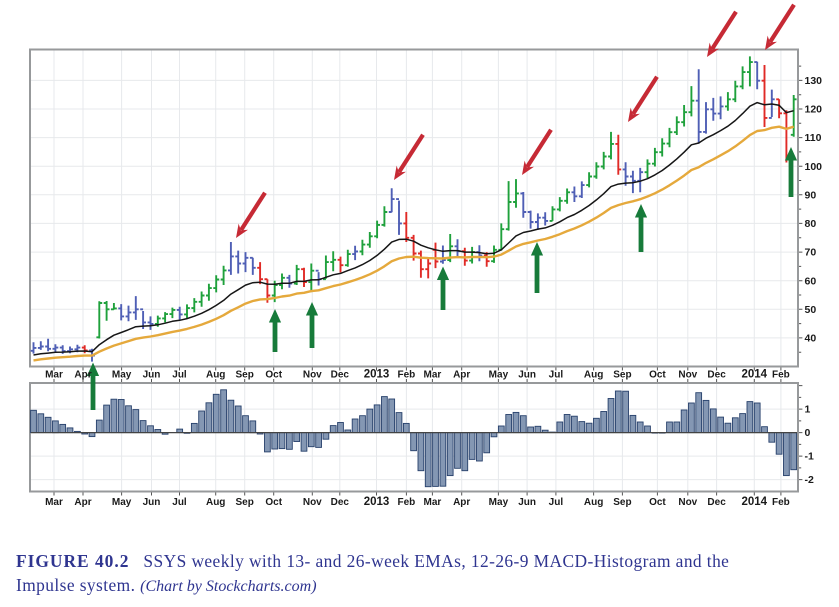  Describe the element at coordinates (811, 224) in the screenshot. I see `svg-text: 80` at that location.